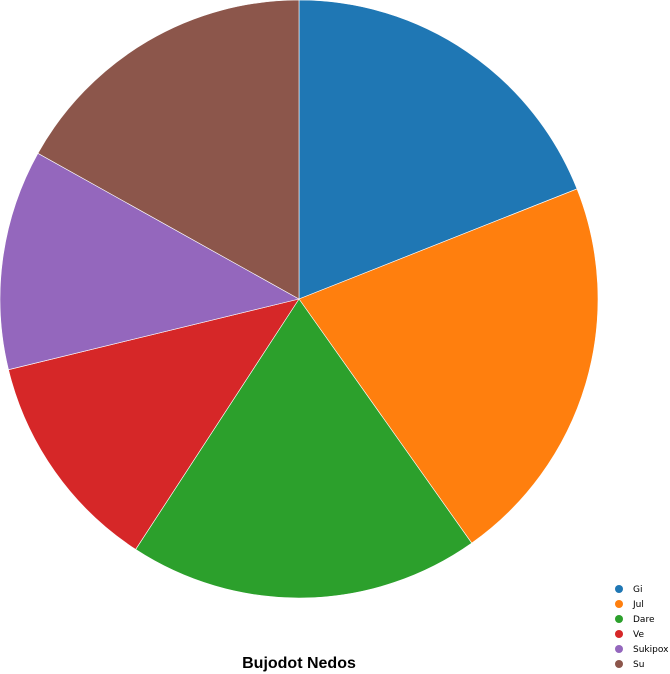 The image size is (670, 674). I want to click on legend: Gi Jul Dare Ve Sukipox Su, so click(642, 627).